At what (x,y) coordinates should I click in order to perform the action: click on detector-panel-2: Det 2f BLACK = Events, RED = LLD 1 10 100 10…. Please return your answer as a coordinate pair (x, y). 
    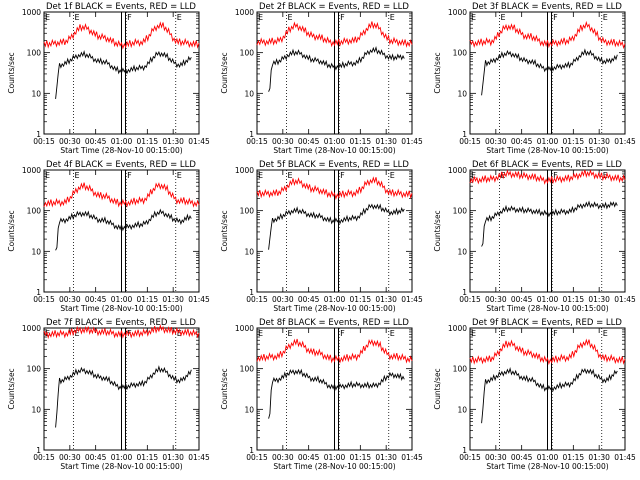
    Looking at the image, I should click on (321, 78).